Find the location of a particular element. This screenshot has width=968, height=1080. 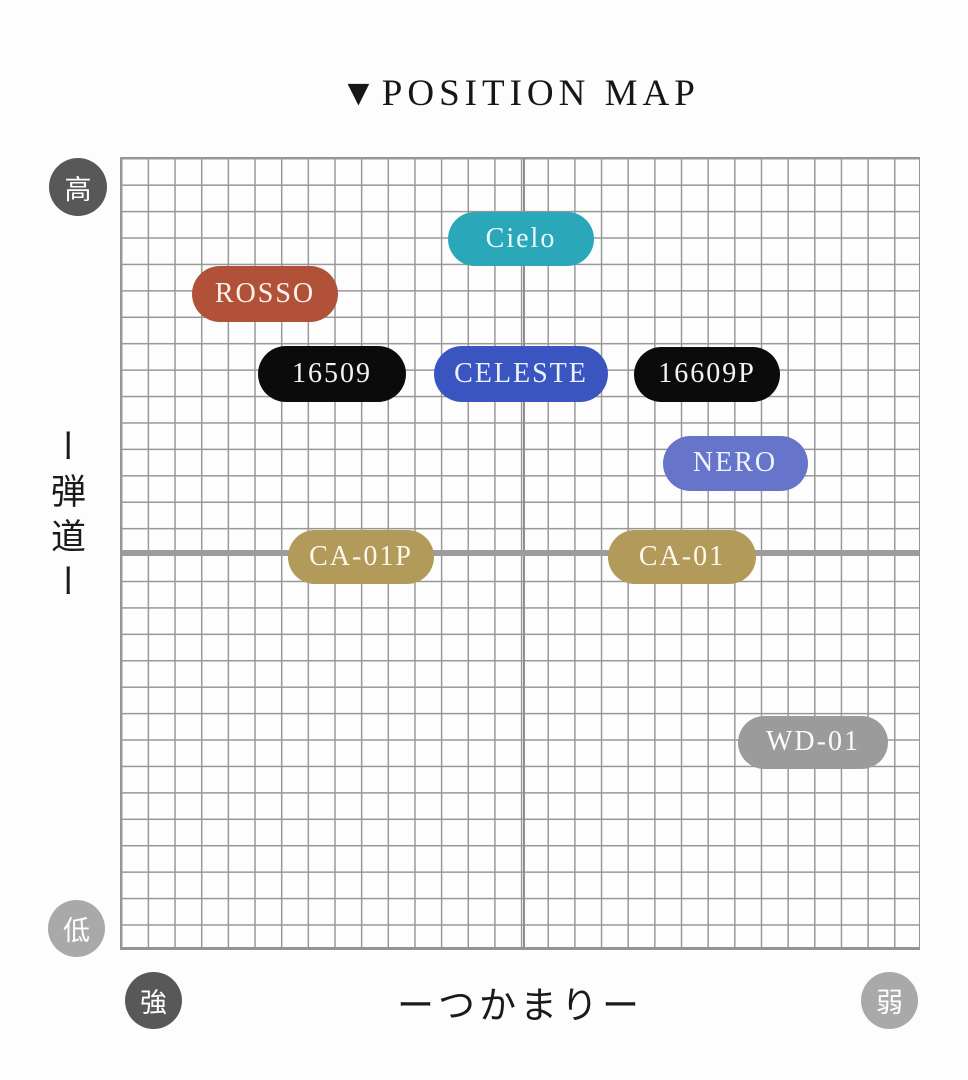

point-pill-16609p: 16609P is located at coordinates (707, 374).